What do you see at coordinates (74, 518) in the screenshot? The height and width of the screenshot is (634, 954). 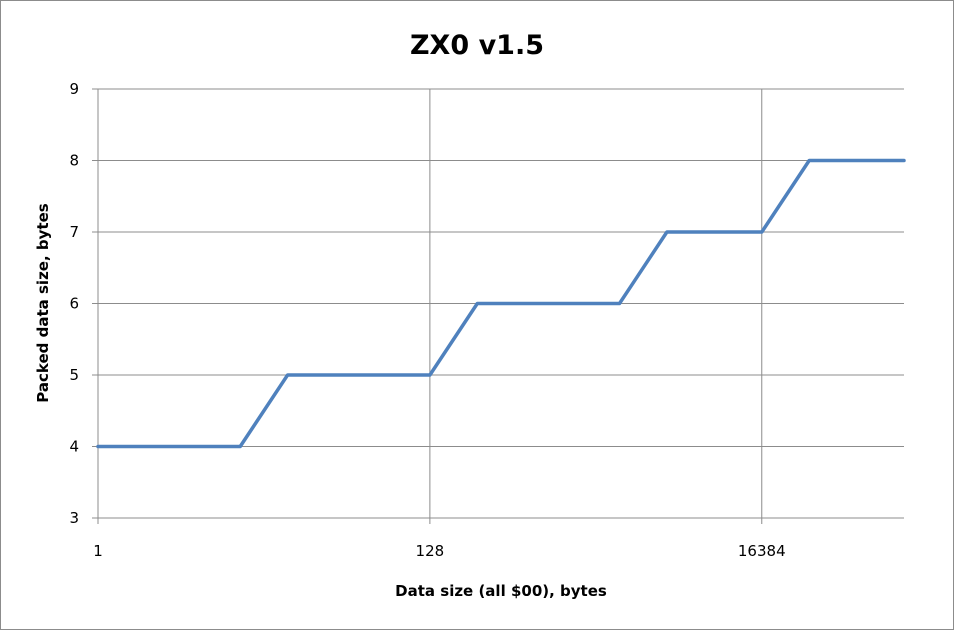 I see `y-tick-label: 3` at bounding box center [74, 518].